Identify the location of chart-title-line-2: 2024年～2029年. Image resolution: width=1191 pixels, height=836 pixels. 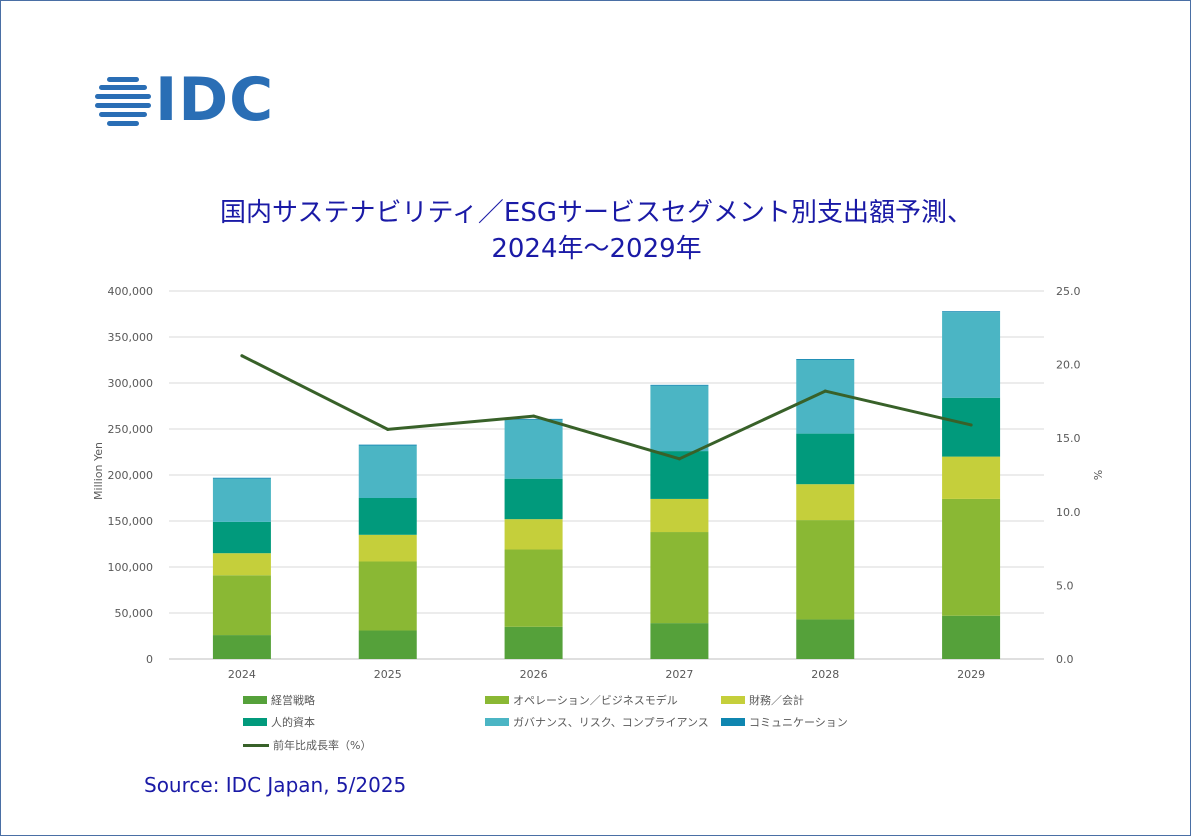
(596, 249).